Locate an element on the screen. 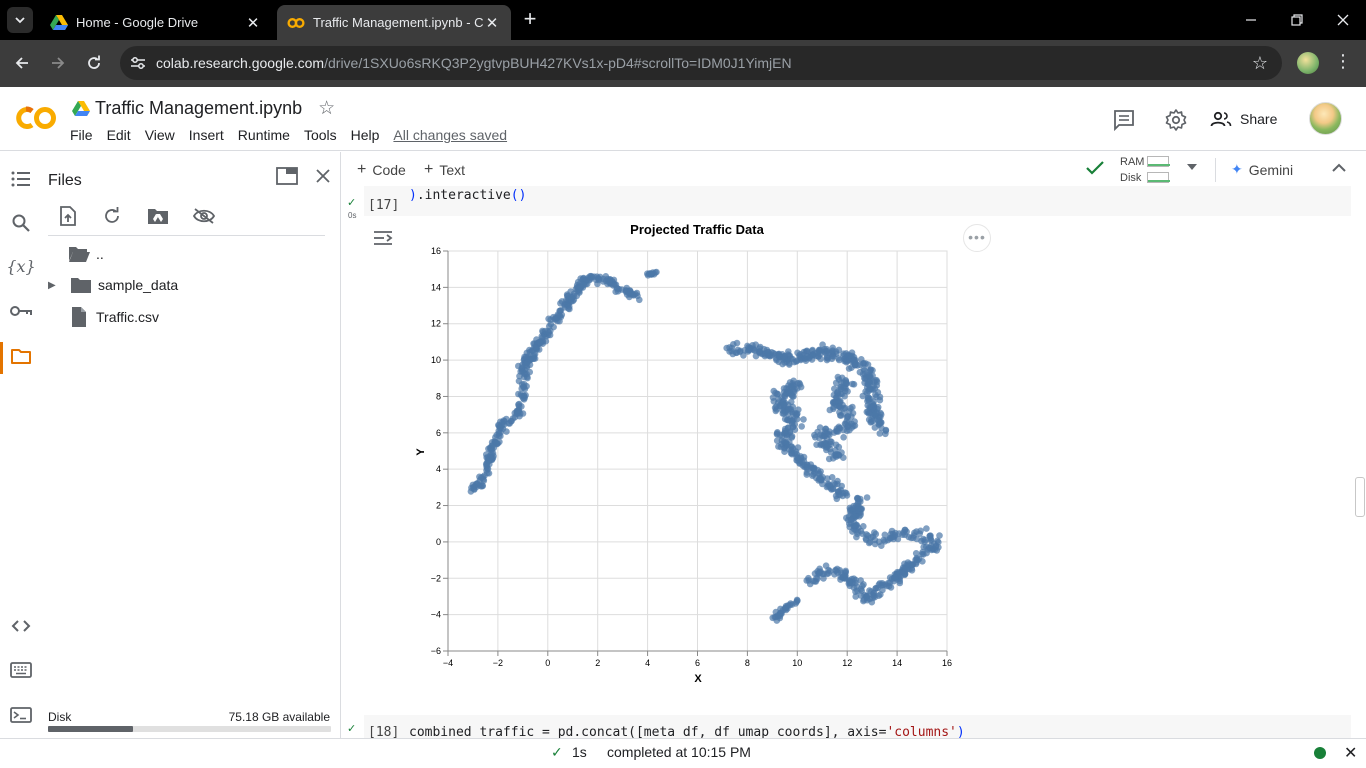  chevron-up-icon is located at coordinates (1339, 168).